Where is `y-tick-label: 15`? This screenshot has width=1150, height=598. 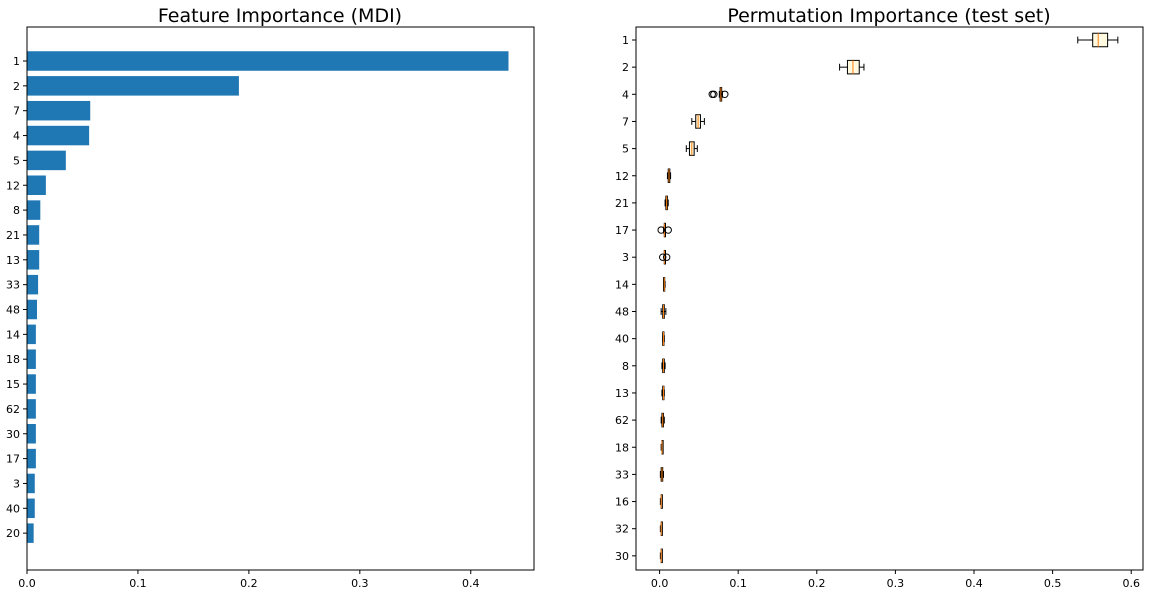 y-tick-label: 15 is located at coordinates (13, 384).